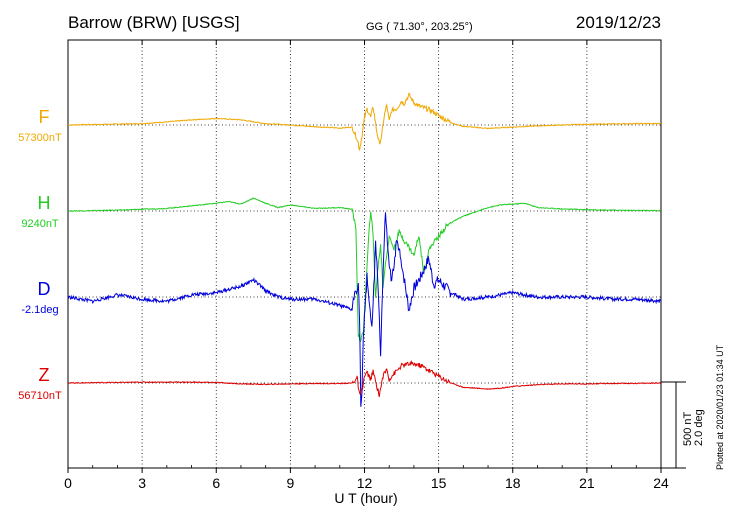 Image resolution: width=730 pixels, height=520 pixels. Describe the element at coordinates (364, 379) in the screenshot. I see `series-trace-z` at that location.